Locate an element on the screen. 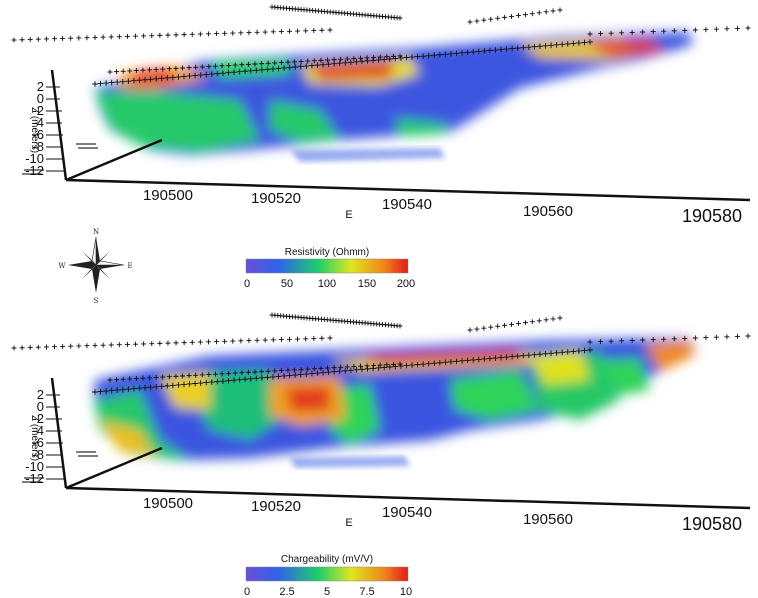 This screenshot has height=598, width=758. z-tick-label: -8 is located at coordinates (38, 146).